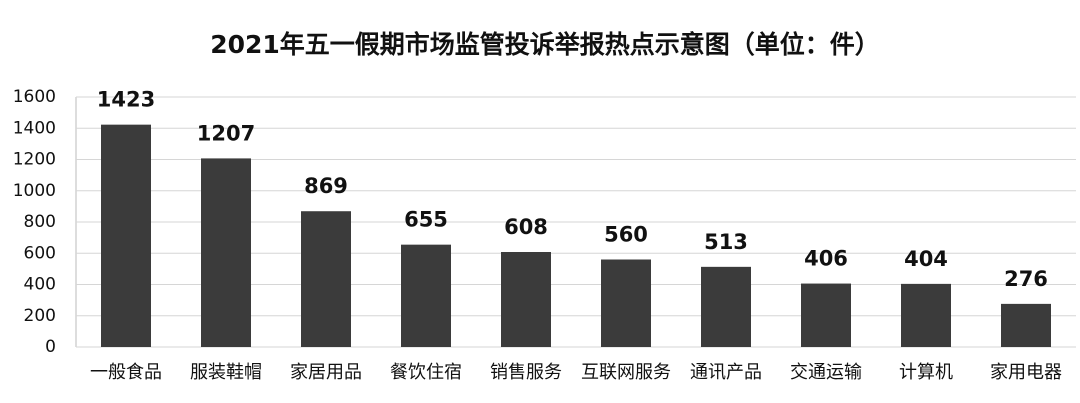 The image size is (1080, 403). What do you see at coordinates (226, 133) in the screenshot?
I see `value-label: 1207` at bounding box center [226, 133].